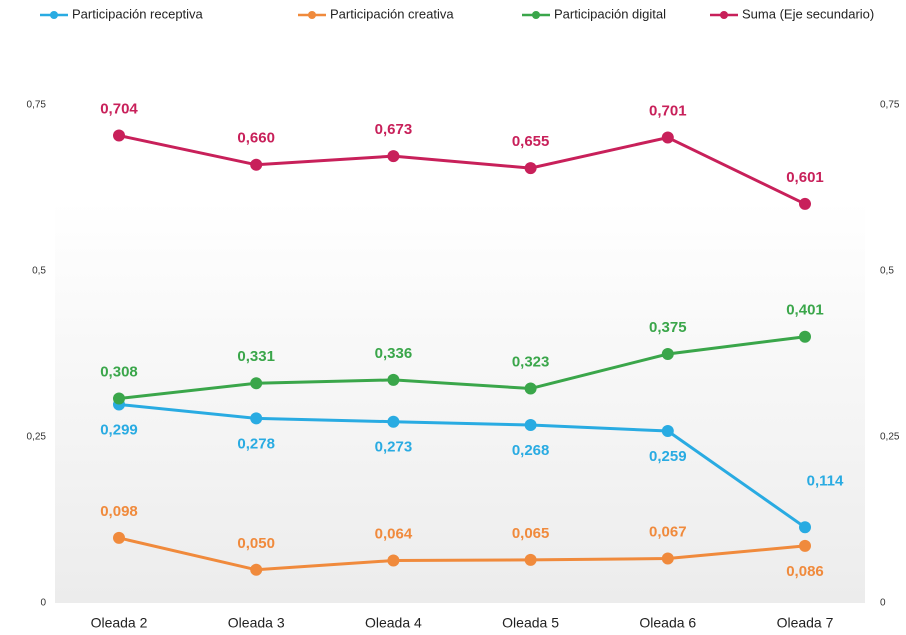 This screenshot has width=906, height=635. Describe the element at coordinates (610, 13) in the screenshot. I see `legend-label: Participación digital` at that location.